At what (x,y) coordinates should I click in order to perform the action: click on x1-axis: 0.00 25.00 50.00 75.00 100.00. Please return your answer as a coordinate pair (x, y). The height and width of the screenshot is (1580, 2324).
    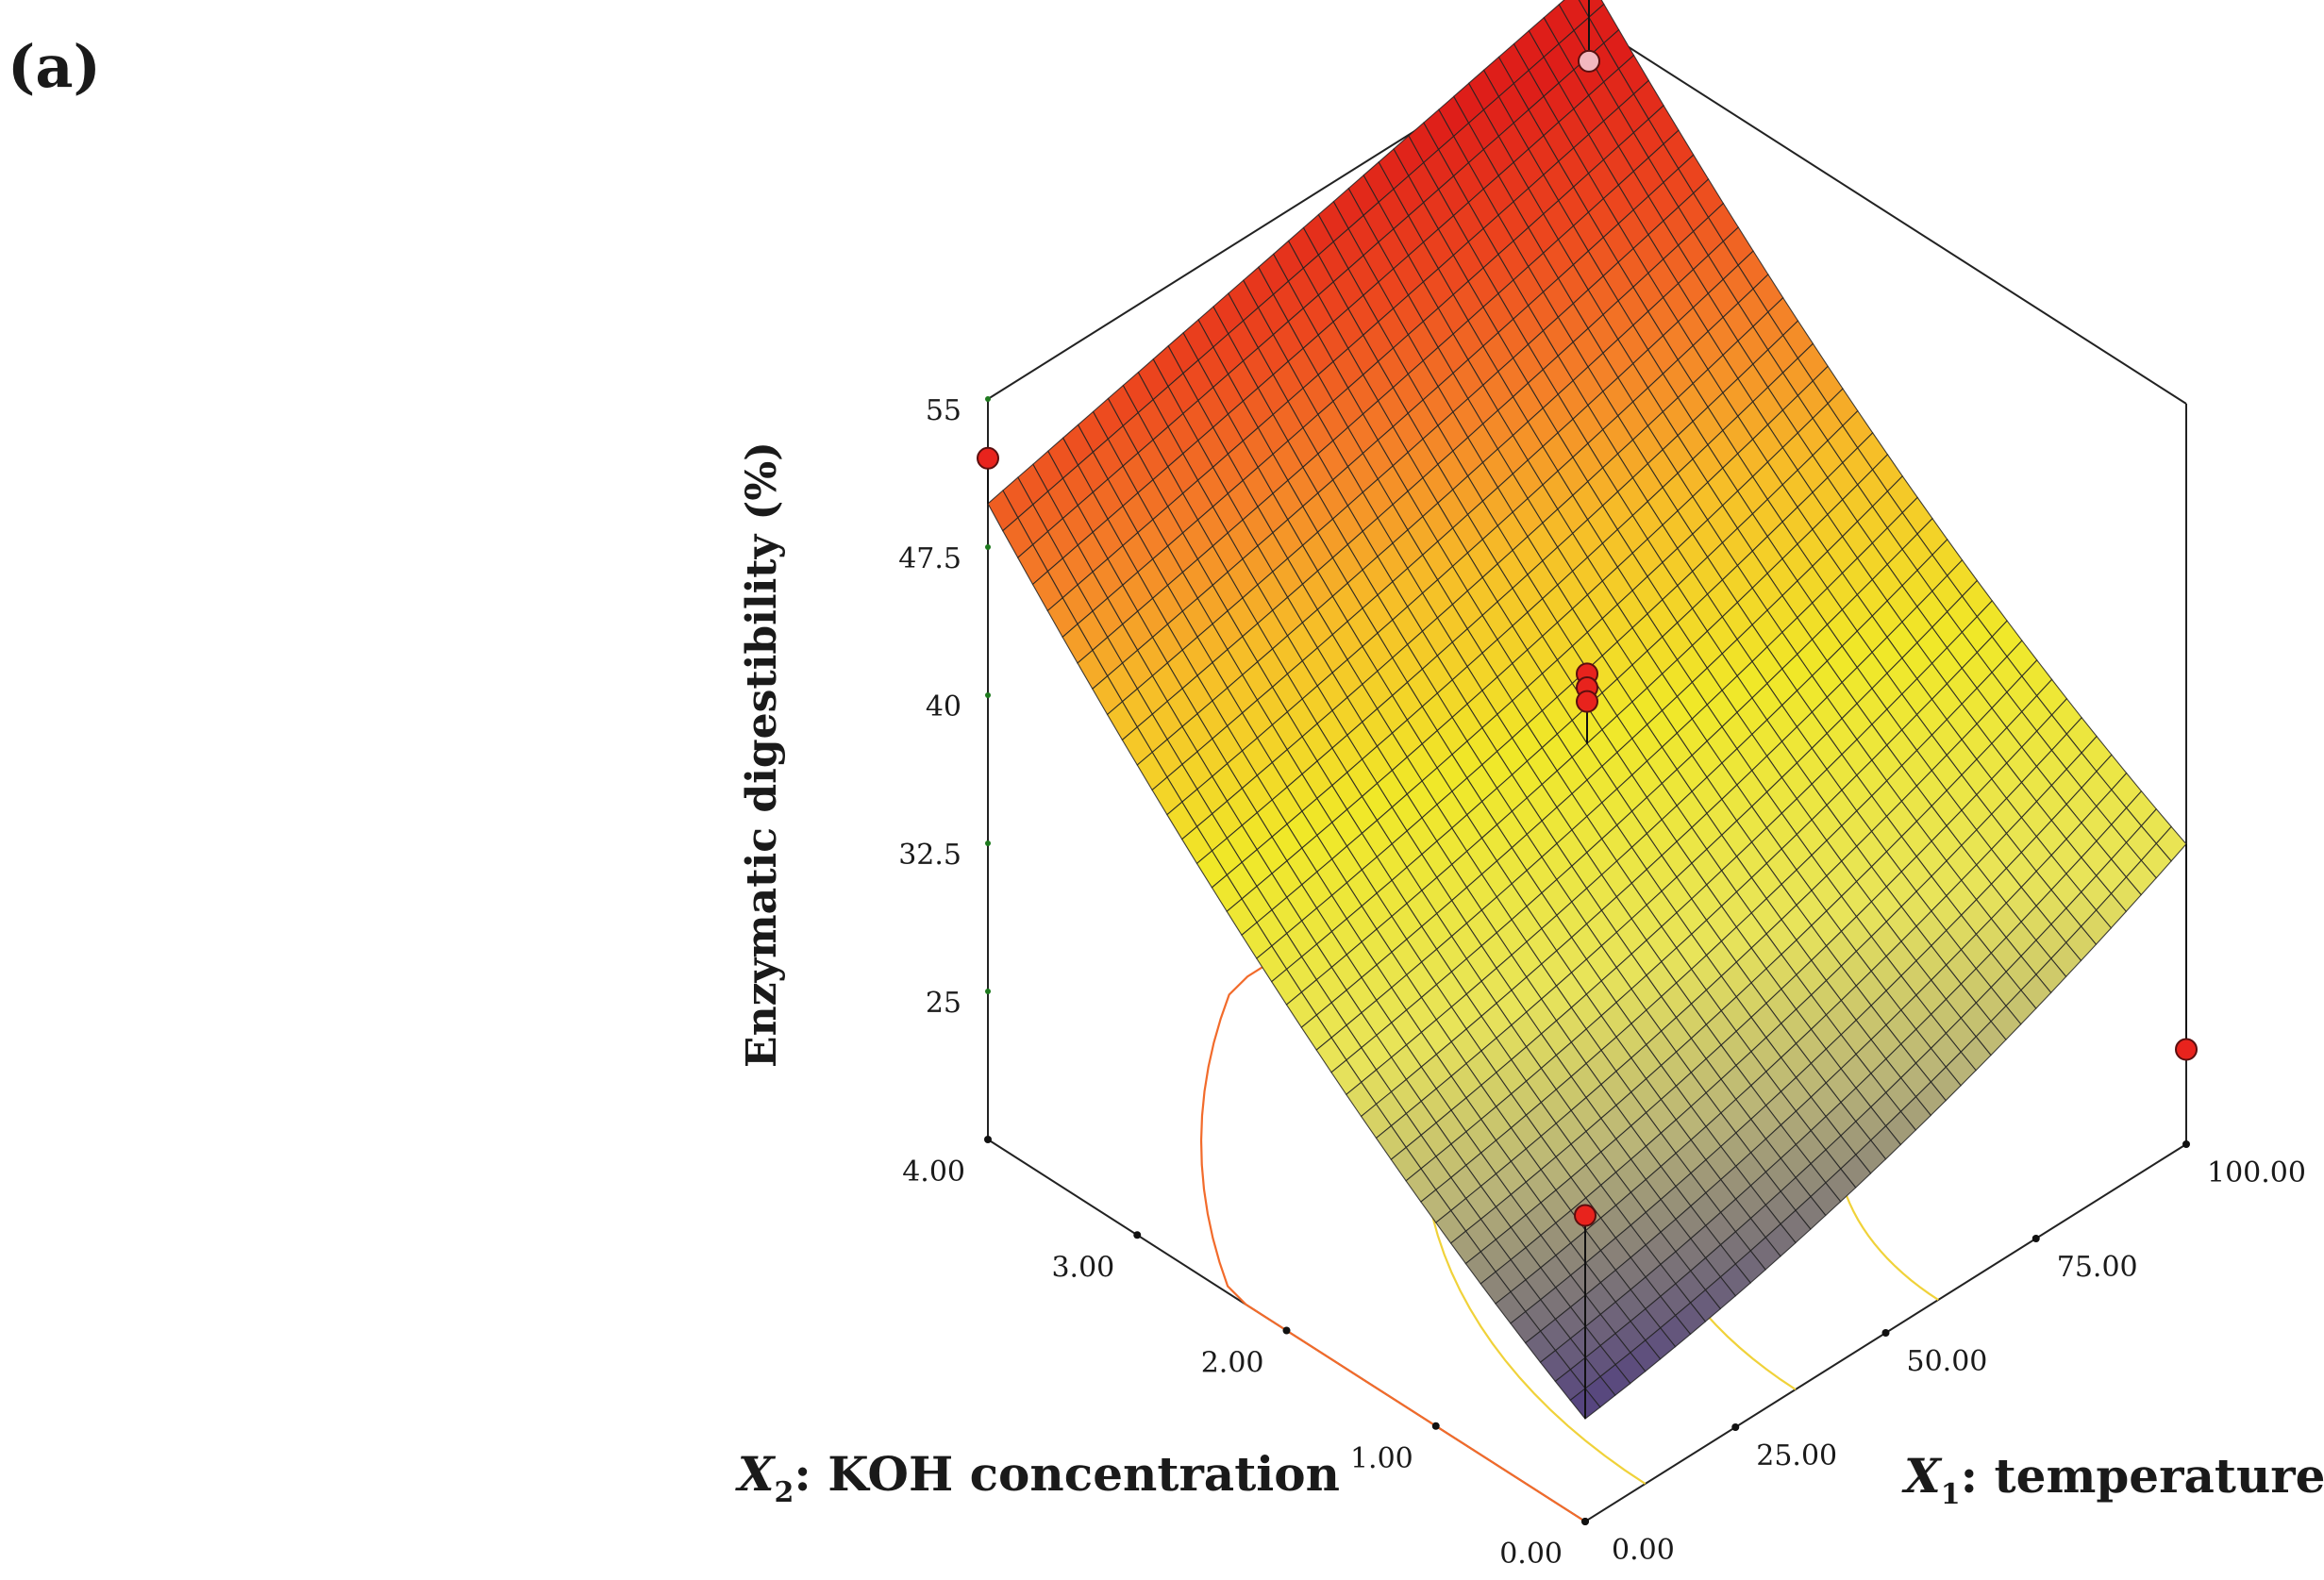
    Looking at the image, I should click on (1943, 1354).